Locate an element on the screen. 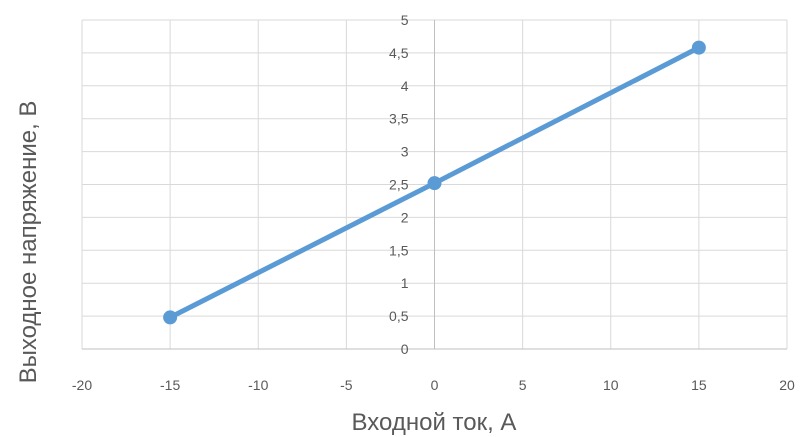  y-tick-label: 2,5 is located at coordinates (399, 185).